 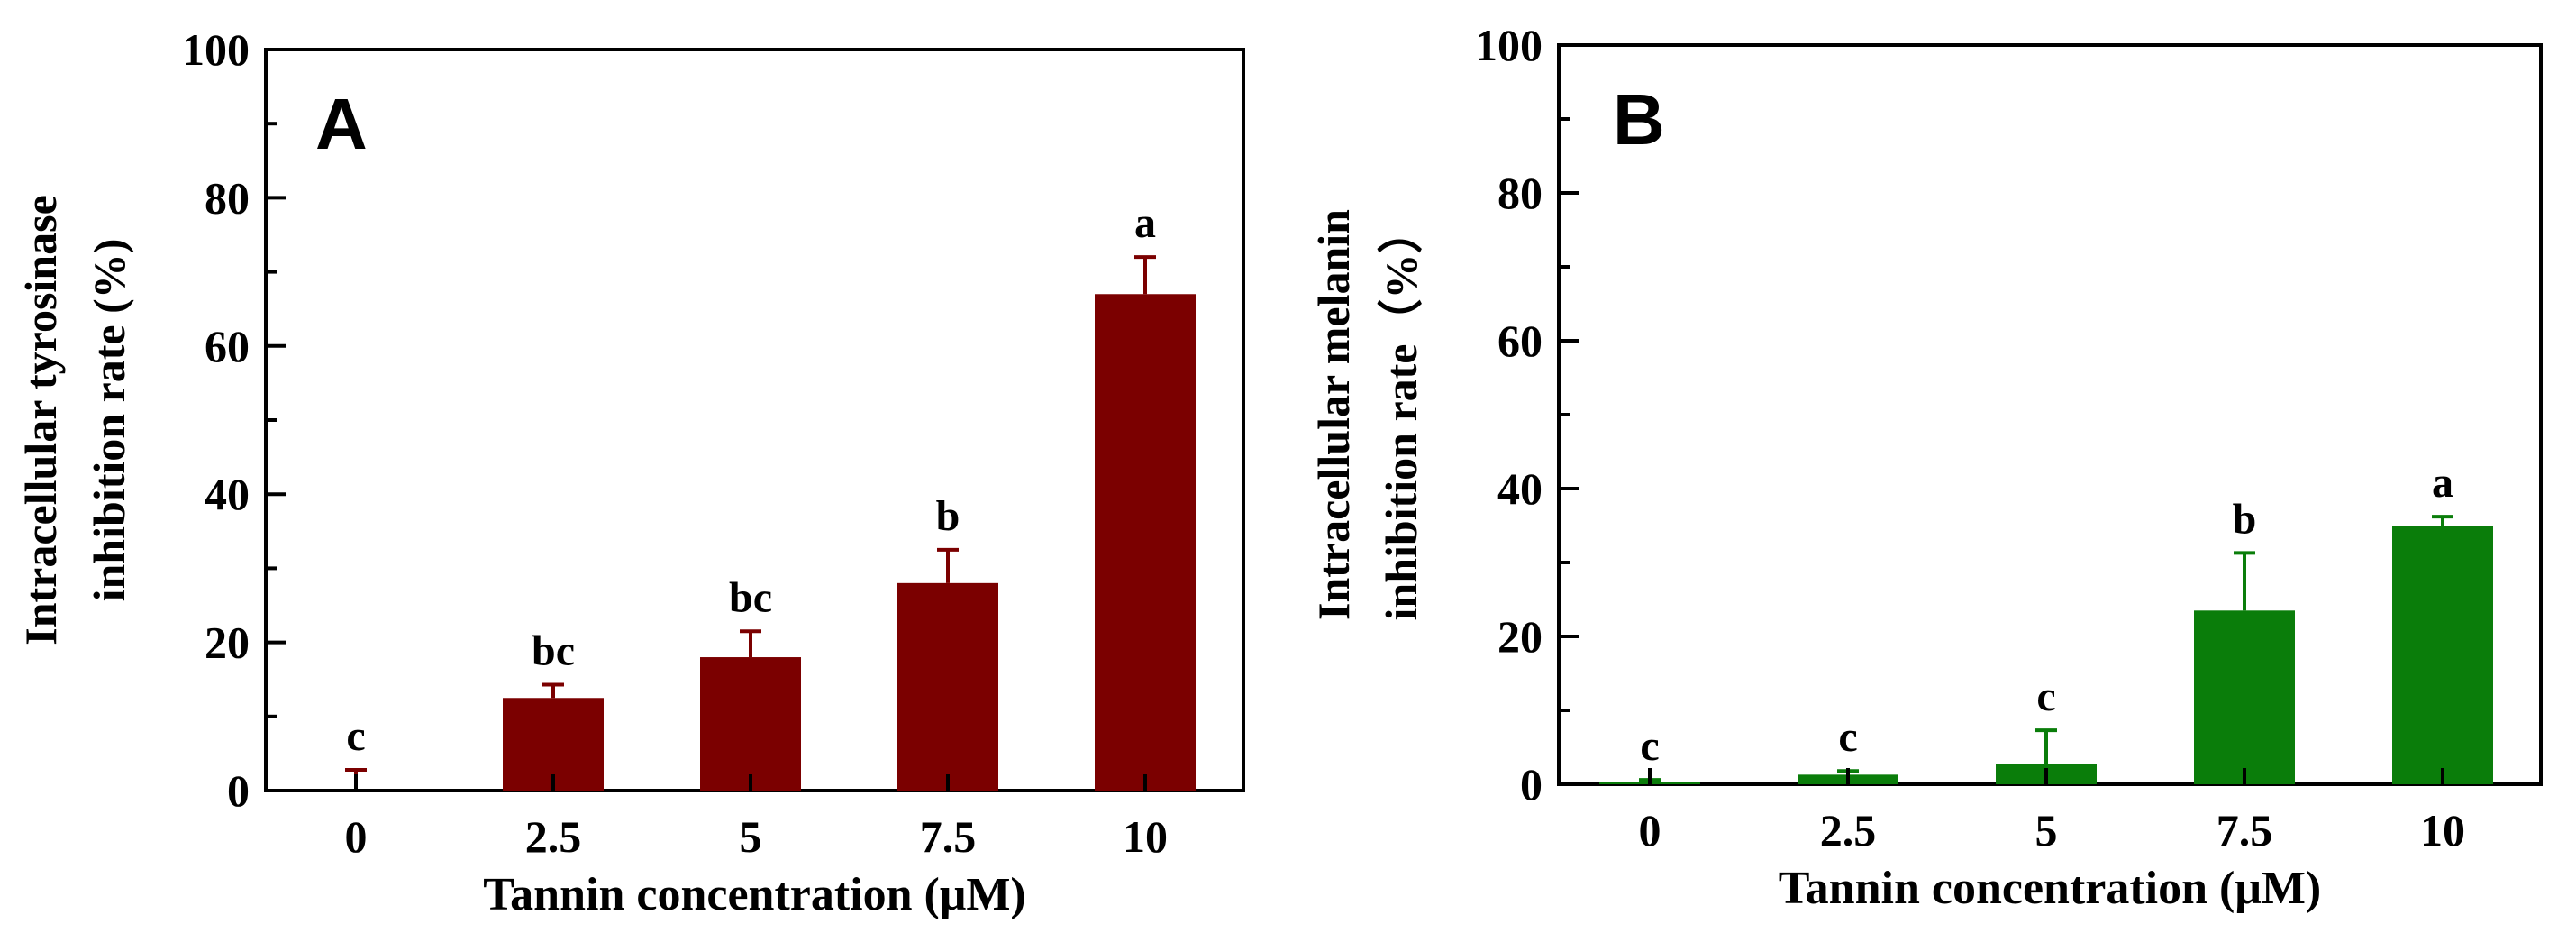 I want to click on panel-label: B, so click(x=1639, y=120).